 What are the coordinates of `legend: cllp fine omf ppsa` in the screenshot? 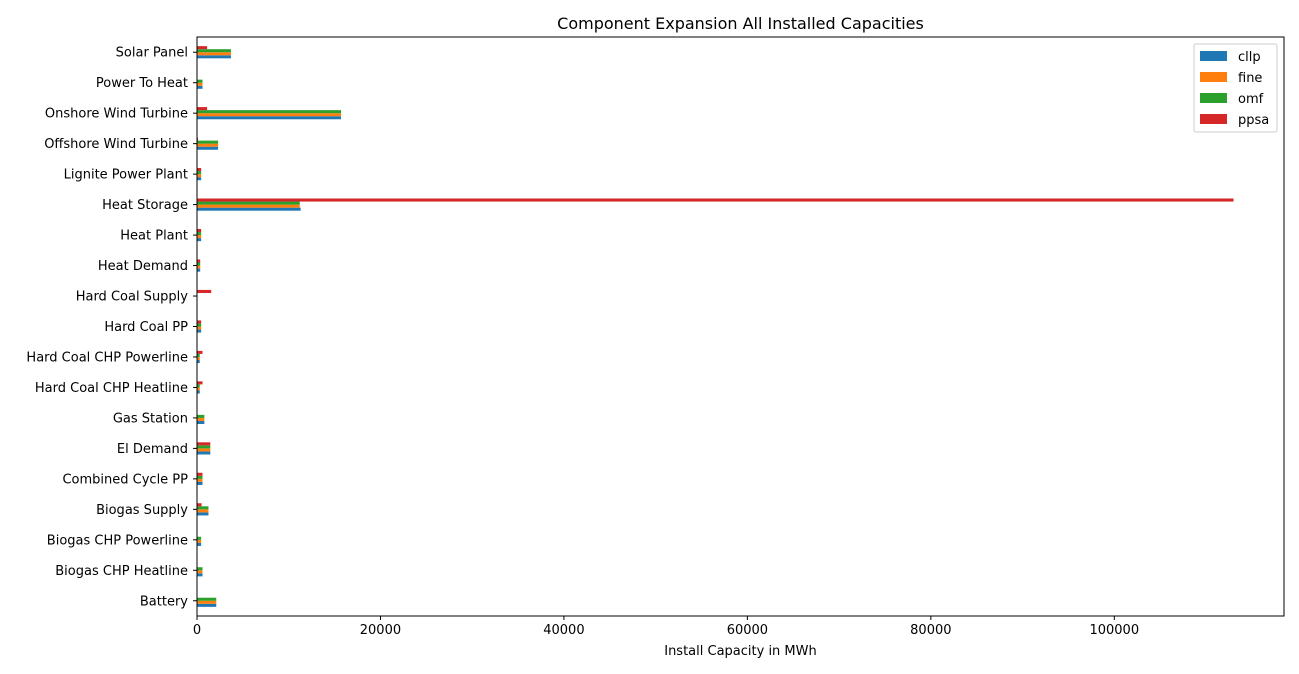 It's located at (1235, 88).